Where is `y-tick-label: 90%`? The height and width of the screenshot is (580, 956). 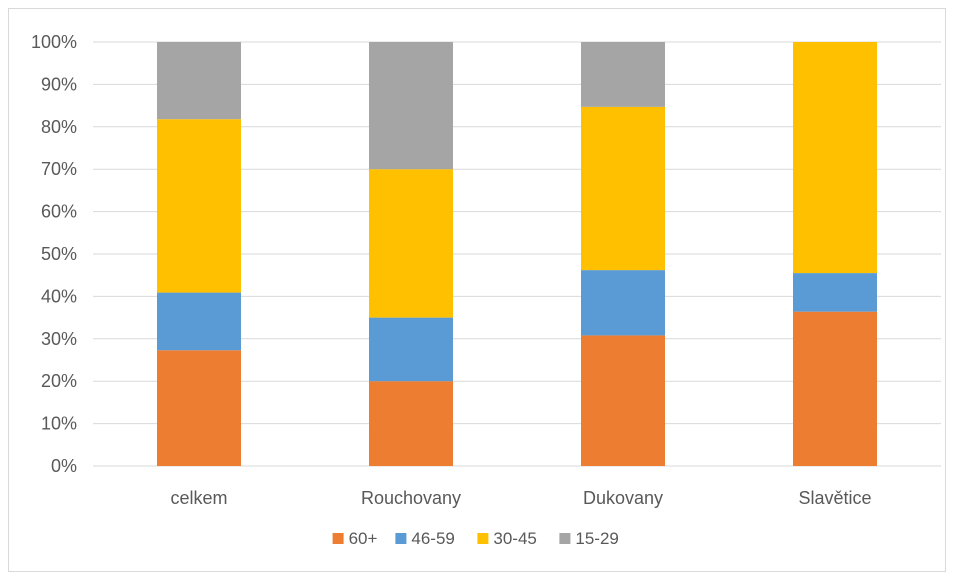
y-tick-label: 90% is located at coordinates (59, 84).